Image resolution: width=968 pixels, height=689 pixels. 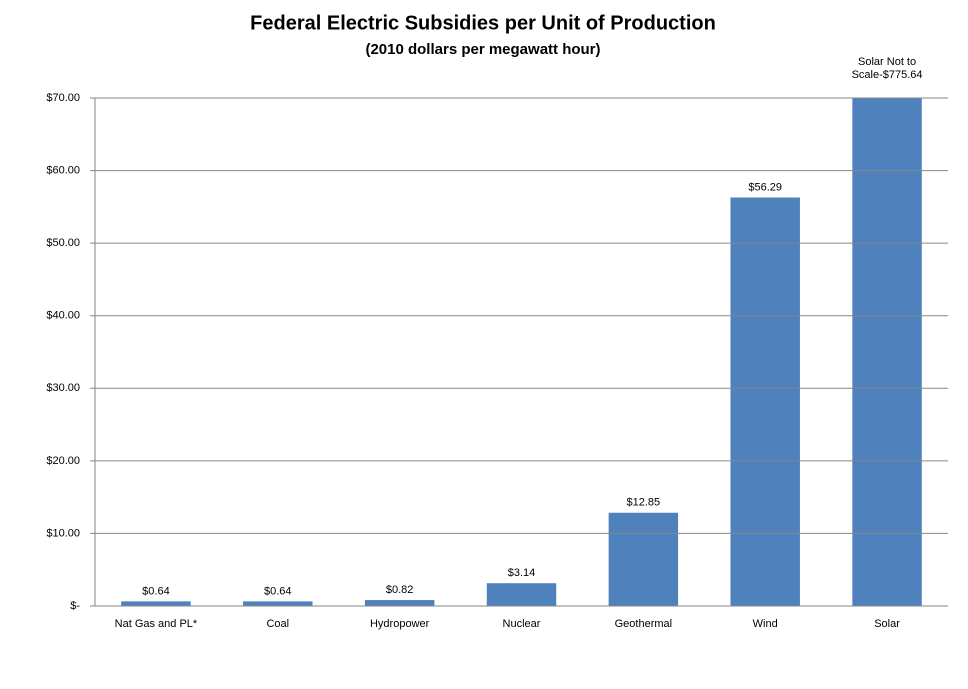 I want to click on x-tick-label: Geothermal, so click(x=643, y=624).